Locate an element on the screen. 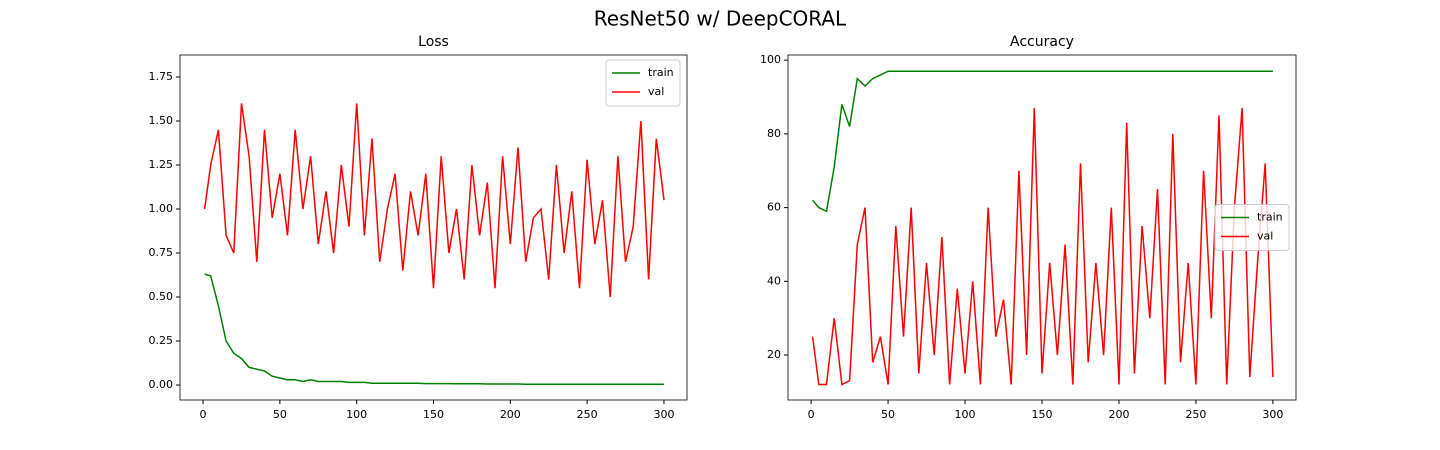 The height and width of the screenshot is (450, 1440). y-tick-label: 40 is located at coordinates (774, 280).